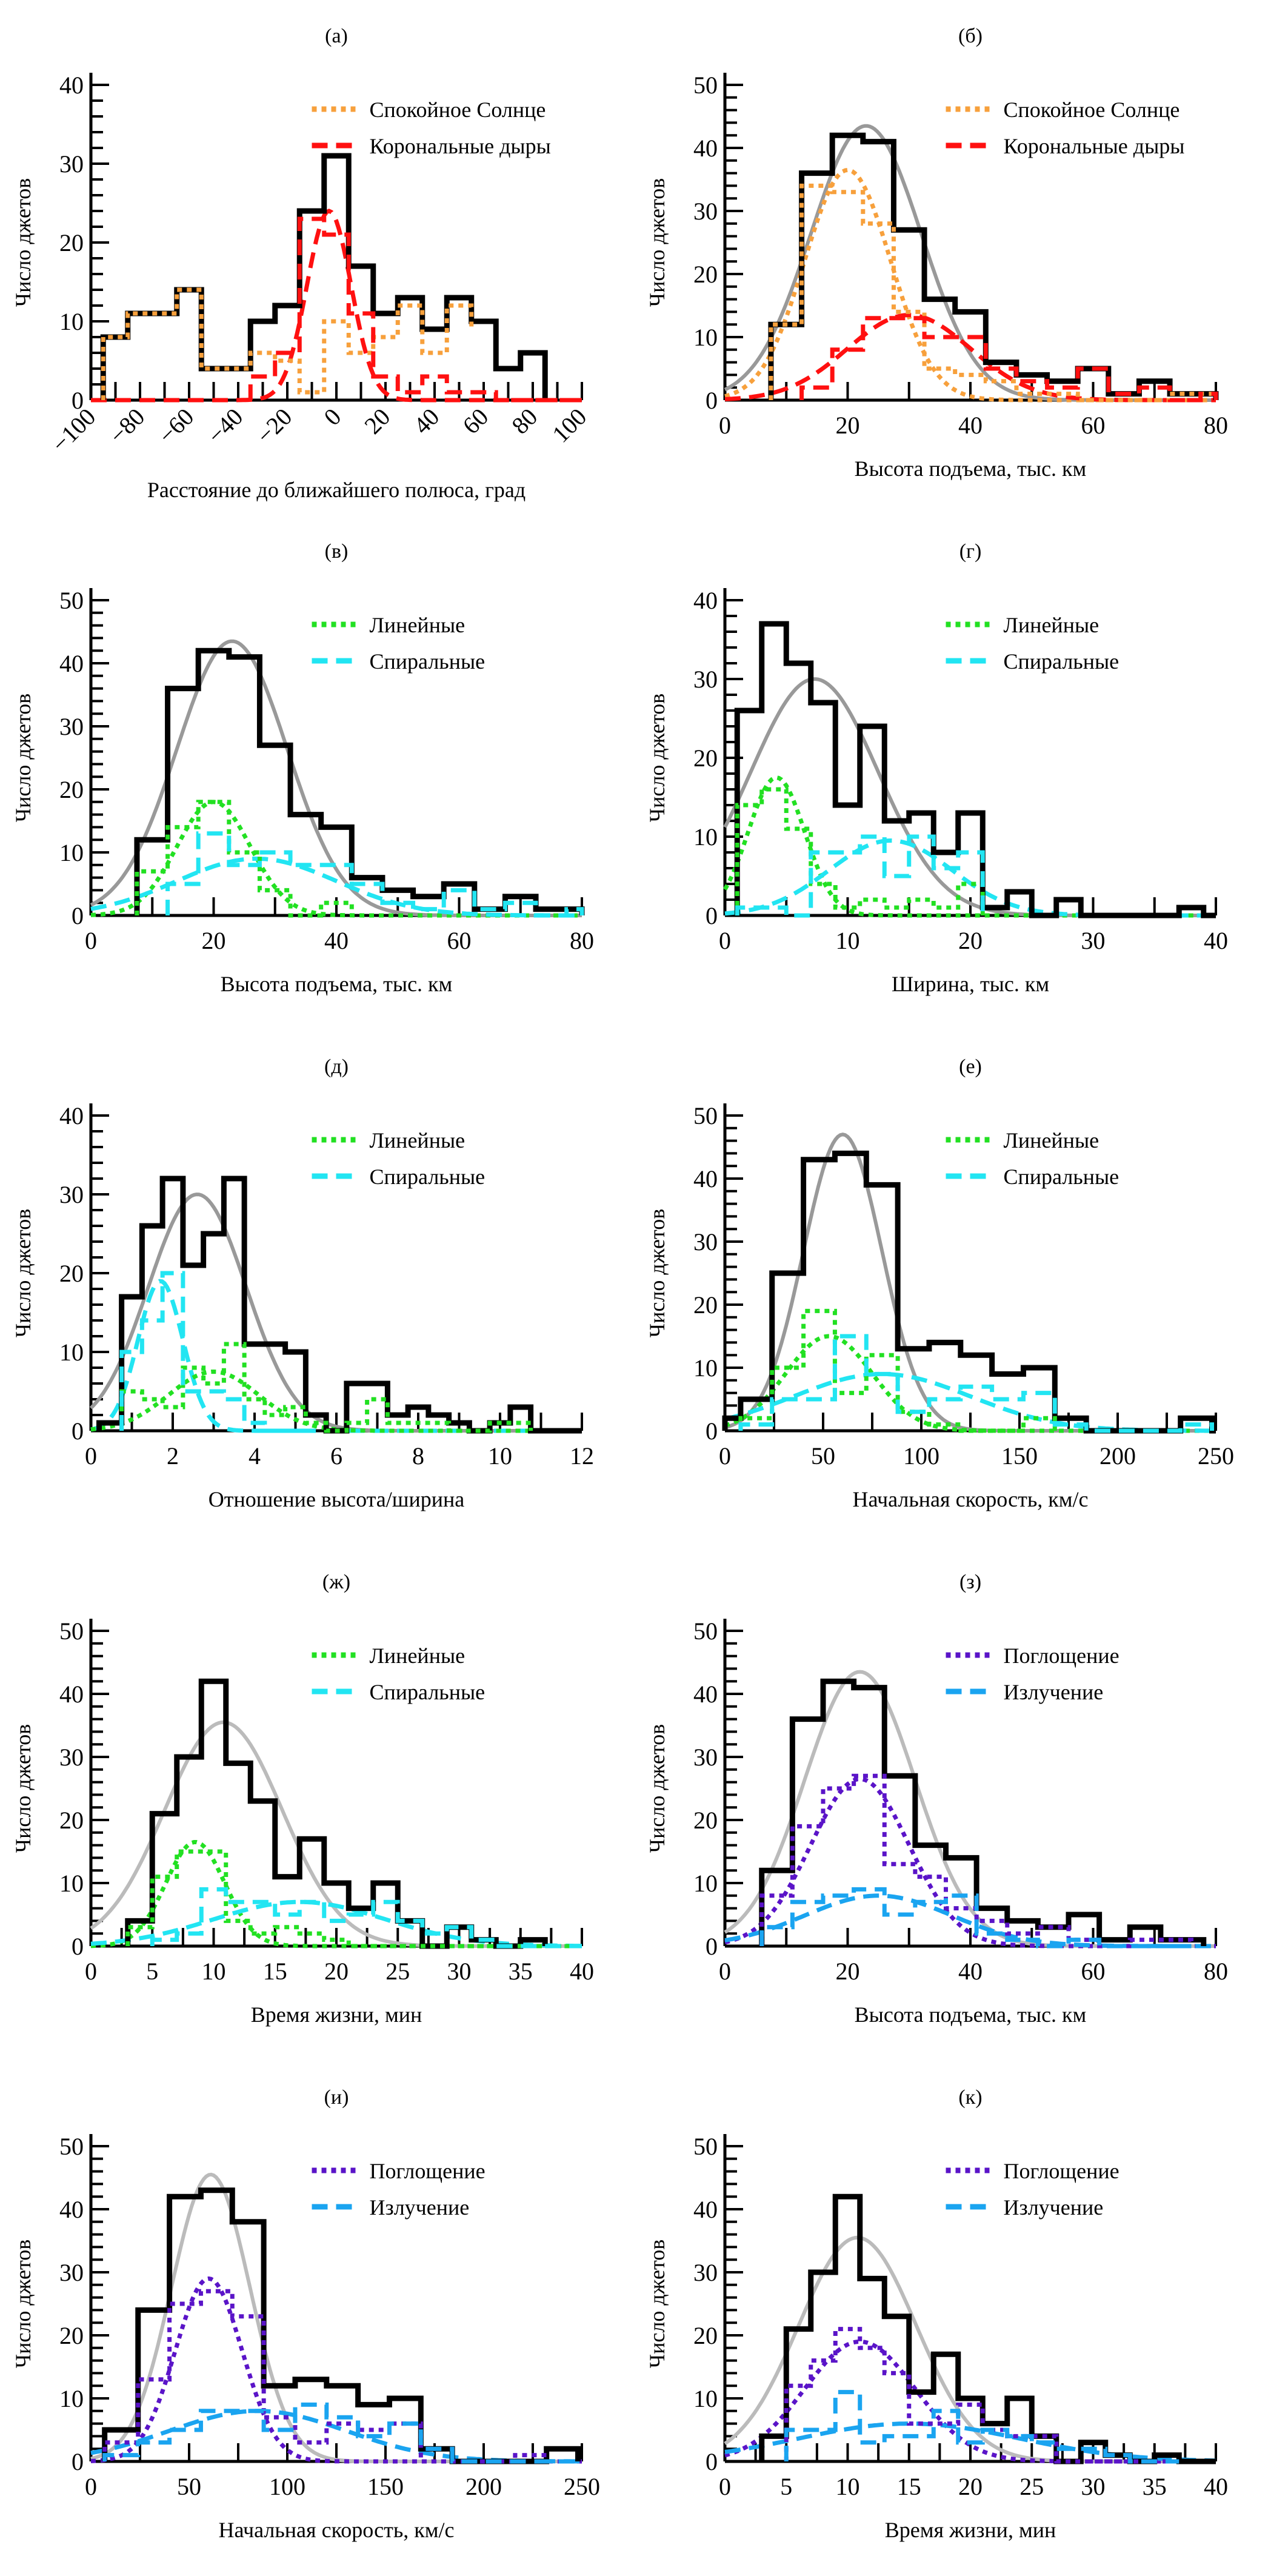 Image resolution: width=1268 pixels, height=2576 pixels. Describe the element at coordinates (336, 2530) in the screenshot. I see `x-axis-label: Начальная скорость, км/с` at that location.